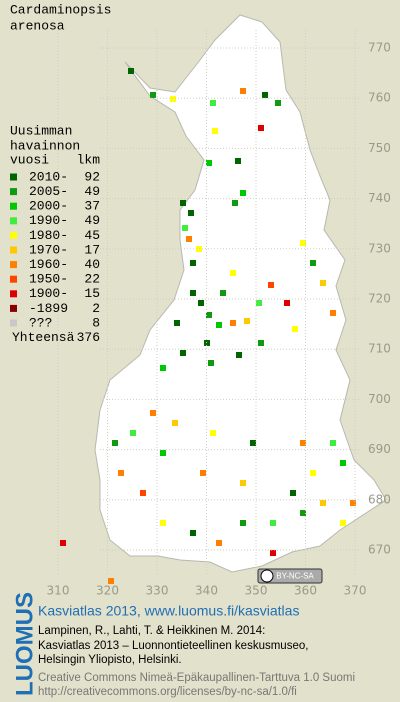 The height and width of the screenshot is (702, 400). What do you see at coordinates (379, 499) in the screenshot?
I see `y-label: 680` at bounding box center [379, 499].